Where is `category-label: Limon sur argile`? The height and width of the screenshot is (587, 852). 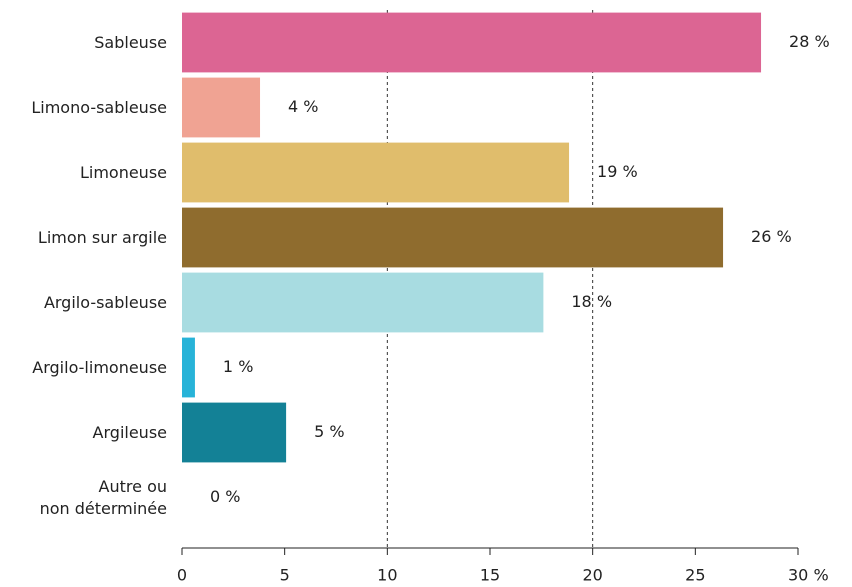
category-label: Limon sur argile is located at coordinates (102, 237).